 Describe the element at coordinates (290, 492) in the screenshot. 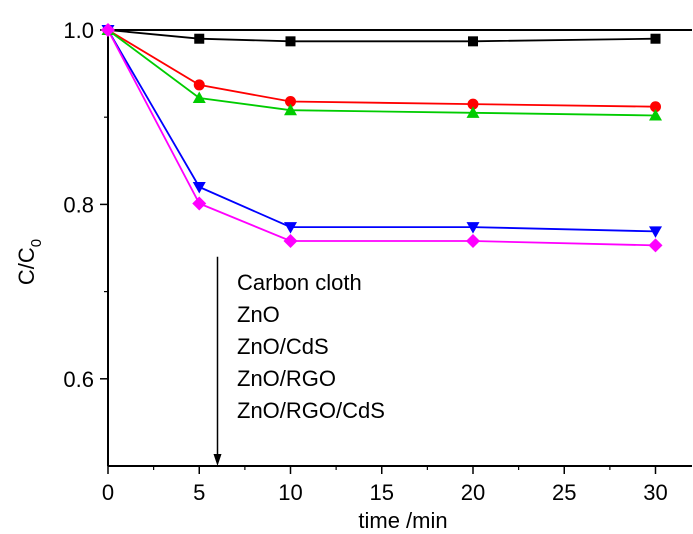

I see `x-tick-label: 10` at that location.